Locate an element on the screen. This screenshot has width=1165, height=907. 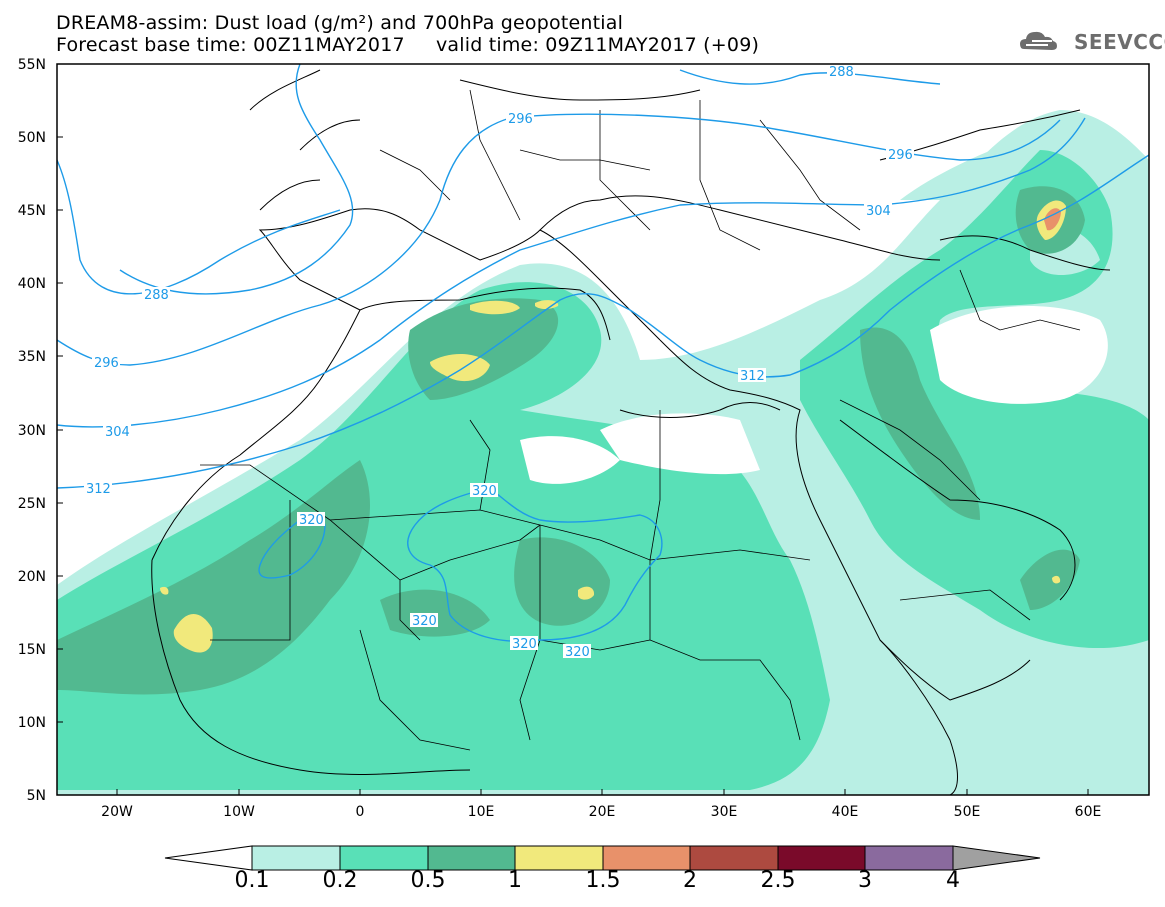
lon-label: 10E is located at coordinates (481, 812).